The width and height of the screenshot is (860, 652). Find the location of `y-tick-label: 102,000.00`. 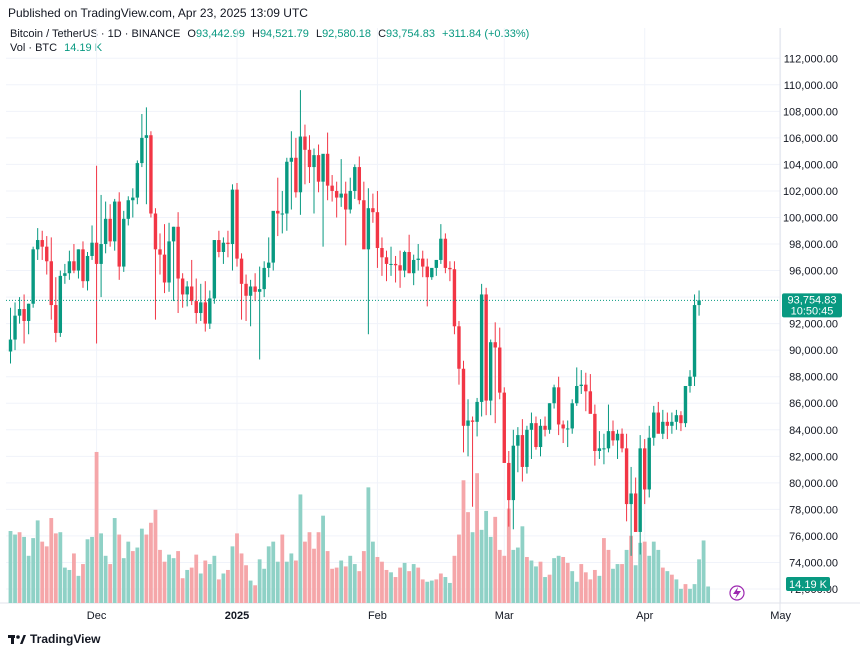

y-tick-label: 102,000.00 is located at coordinates (810, 192).